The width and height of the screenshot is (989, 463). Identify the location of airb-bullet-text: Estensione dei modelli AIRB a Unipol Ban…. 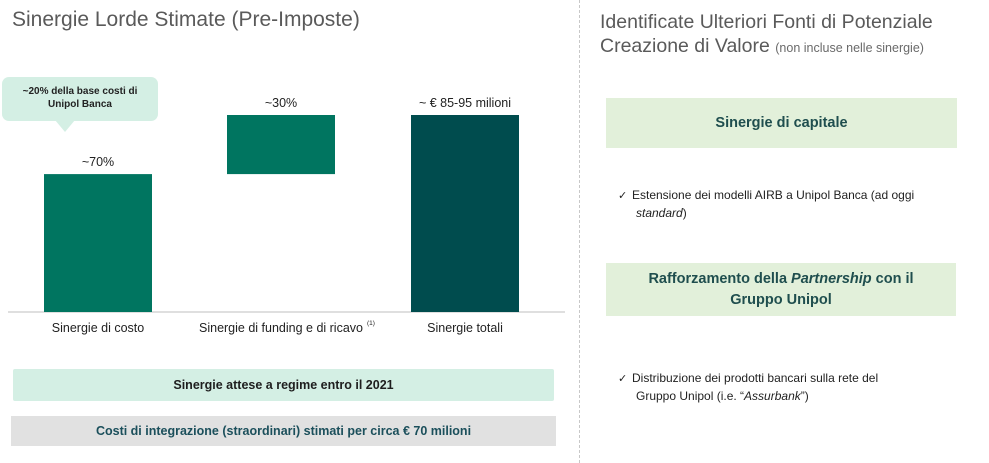
(773, 195).